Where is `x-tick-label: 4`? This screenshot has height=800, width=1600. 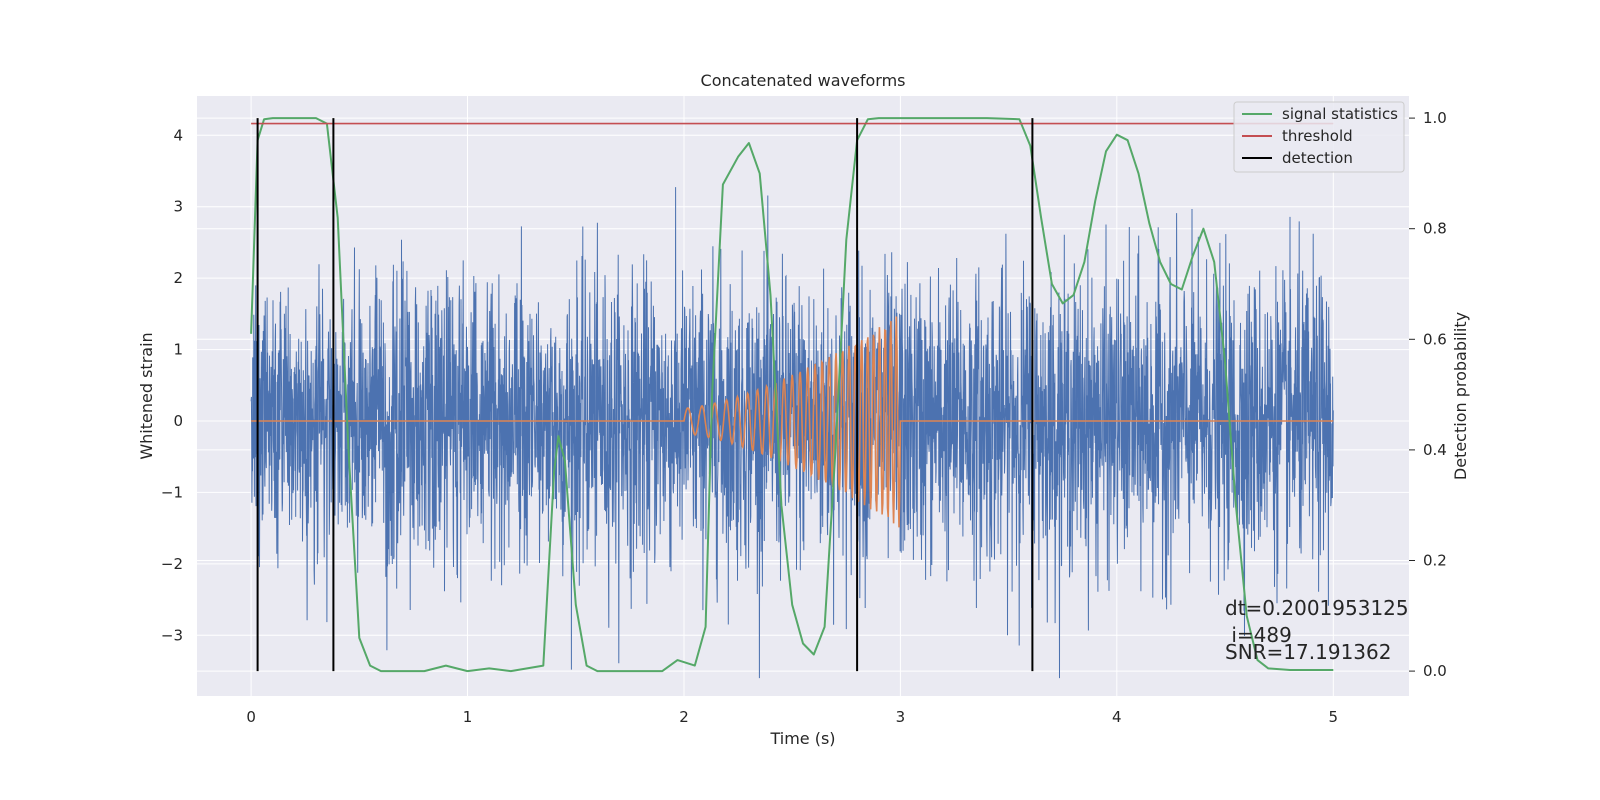 x-tick-label: 4 is located at coordinates (1117, 717).